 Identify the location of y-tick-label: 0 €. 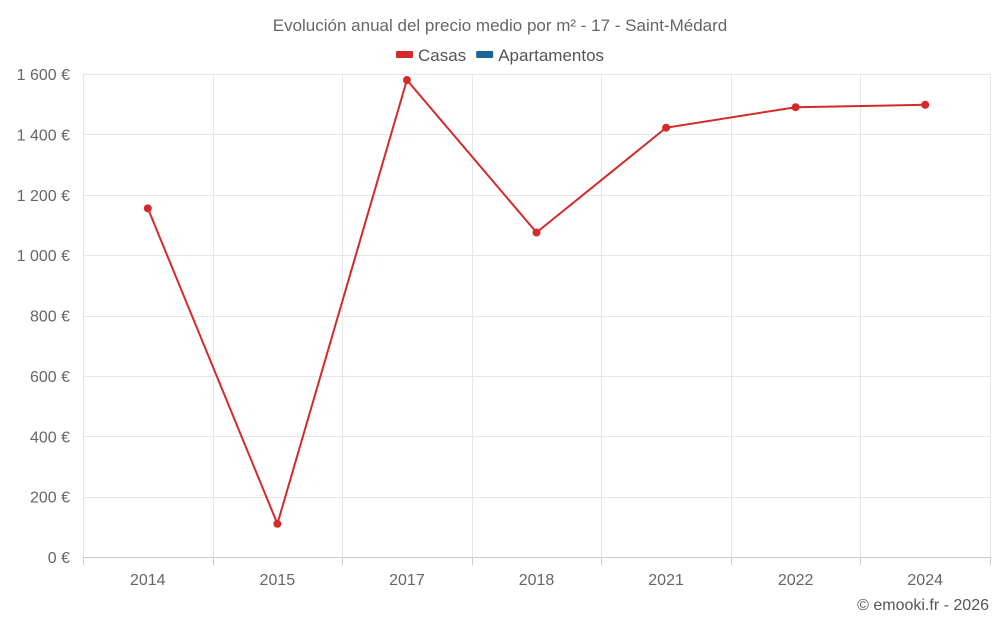
(59, 558).